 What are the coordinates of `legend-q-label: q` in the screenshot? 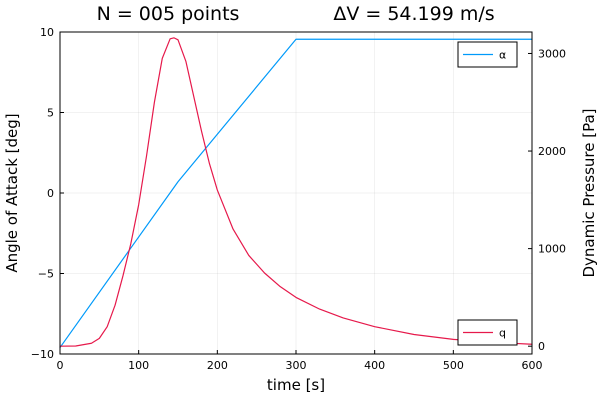 It's located at (502, 333).